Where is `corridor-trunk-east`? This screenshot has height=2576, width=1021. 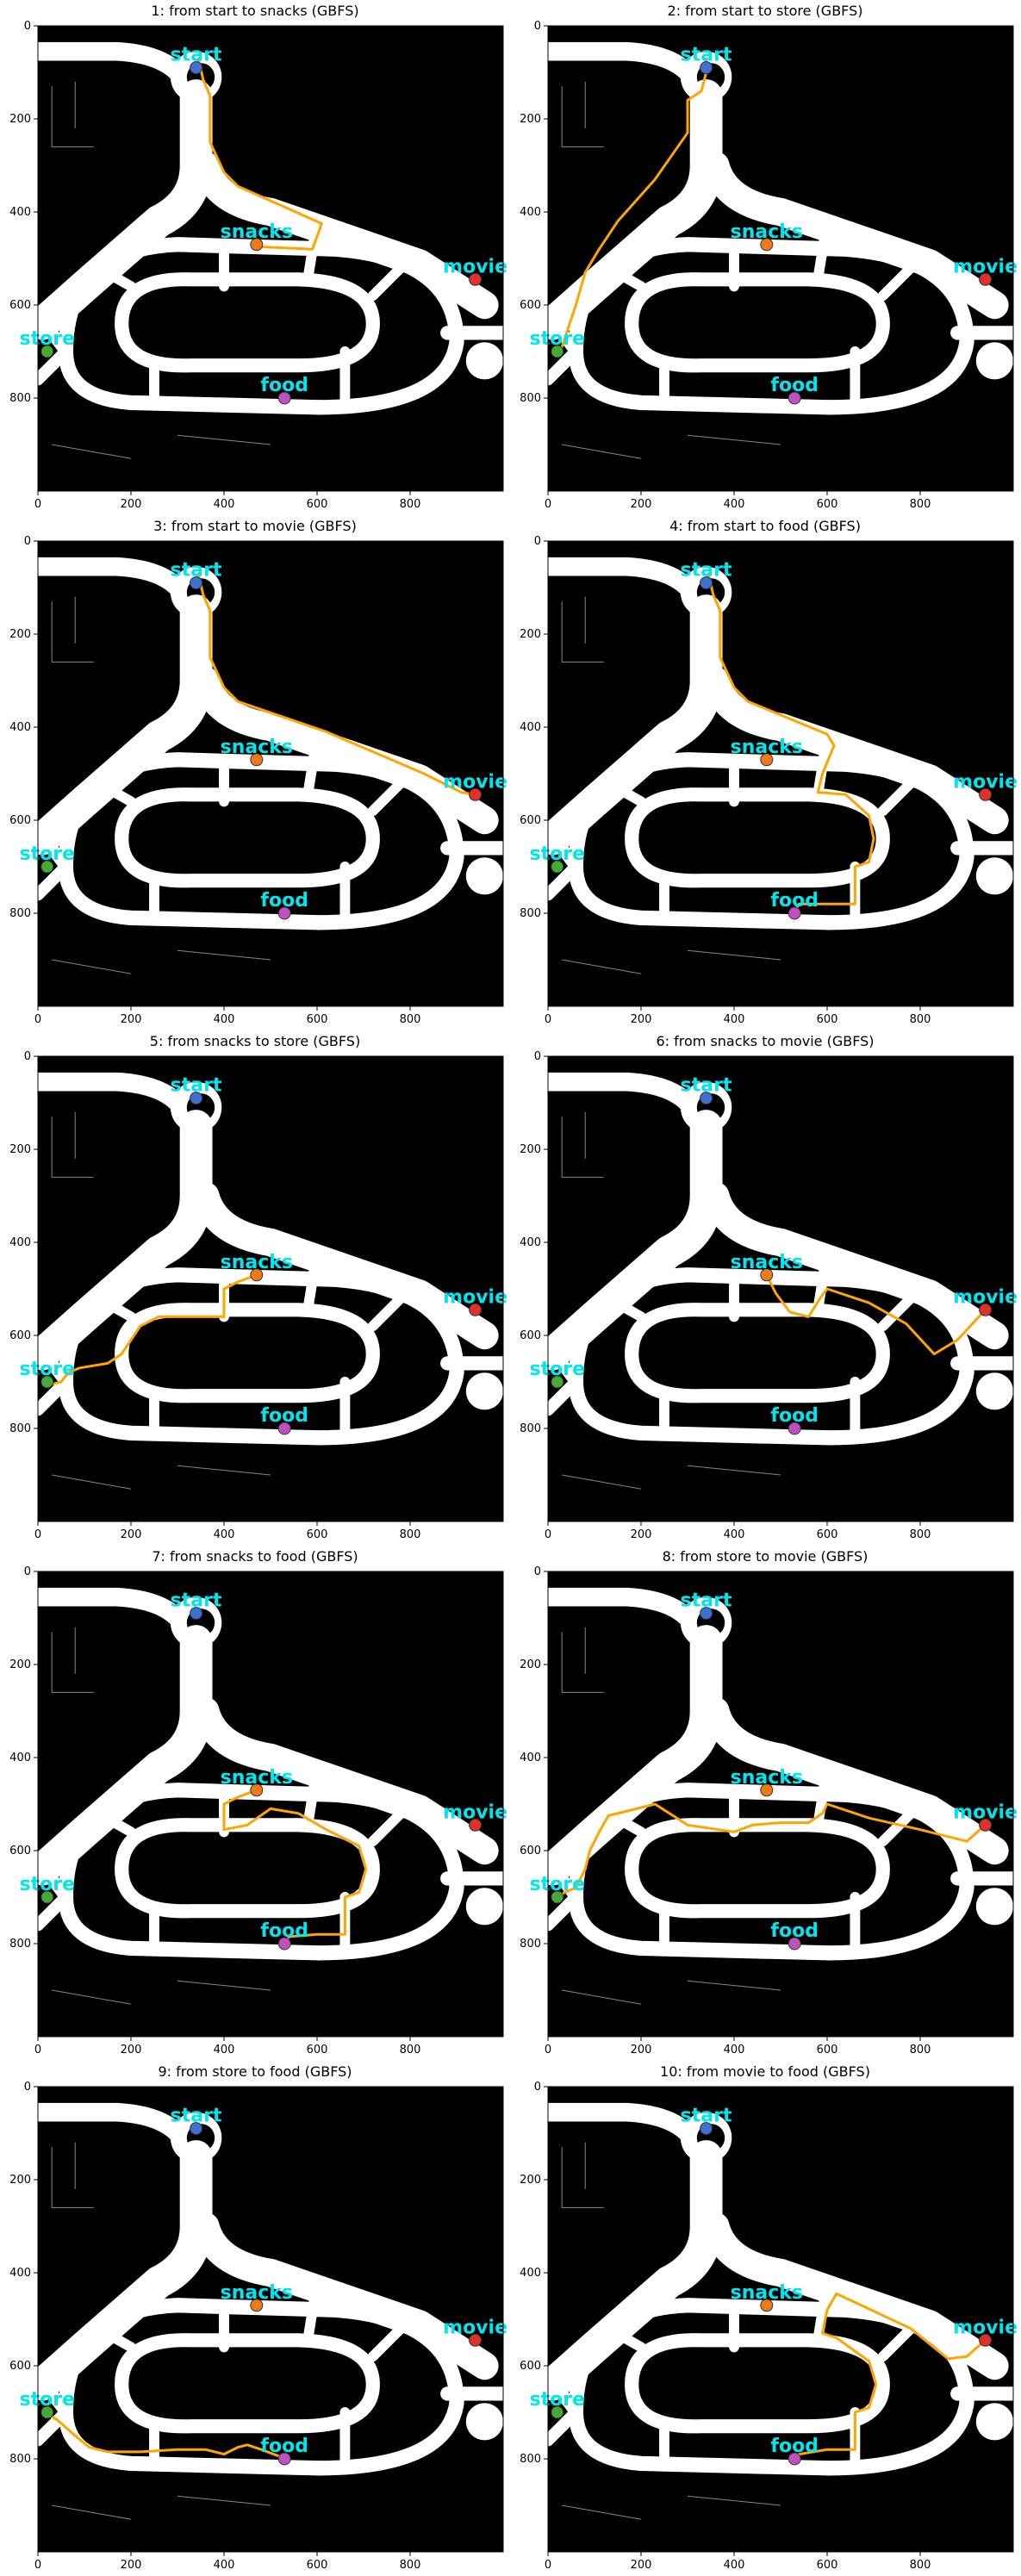 corridor-trunk-east is located at coordinates (855, 750).